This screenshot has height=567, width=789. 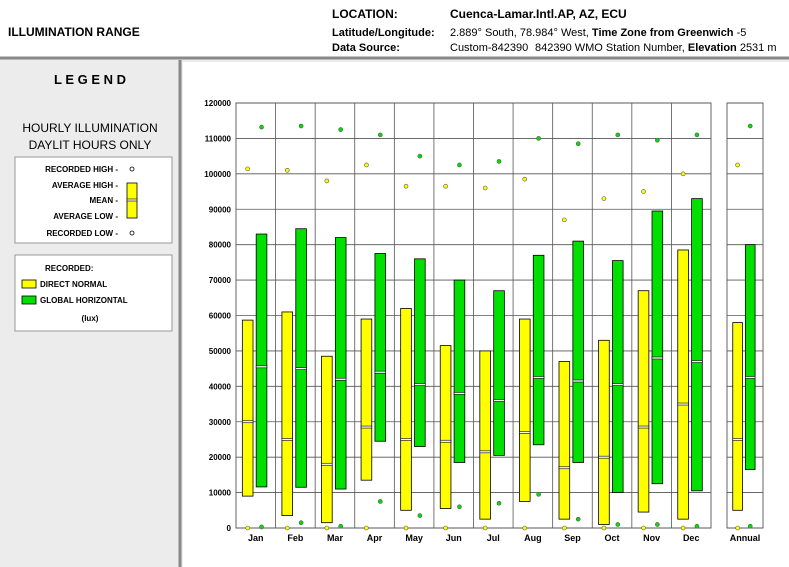 I want to click on legend-entry: DIRECT NORMAL, so click(x=73, y=284).